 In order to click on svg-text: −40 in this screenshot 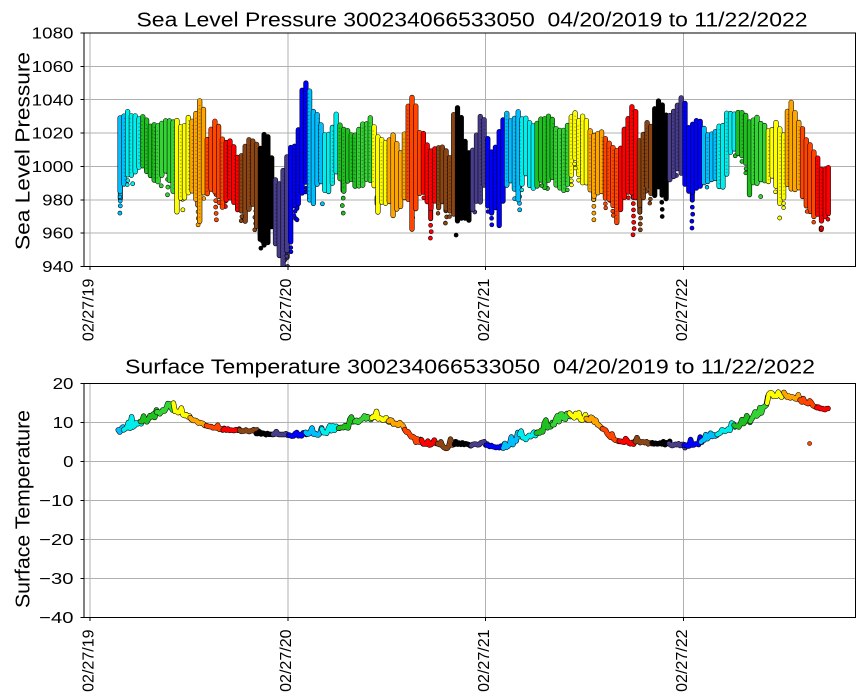, I will do `click(56, 618)`.